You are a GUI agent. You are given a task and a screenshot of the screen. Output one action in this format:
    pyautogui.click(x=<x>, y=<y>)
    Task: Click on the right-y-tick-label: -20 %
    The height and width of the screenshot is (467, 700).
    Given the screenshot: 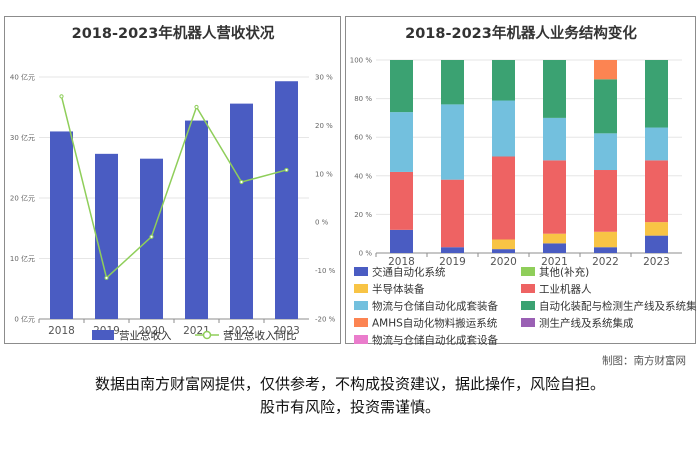 What is the action you would take?
    pyautogui.click(x=325, y=320)
    